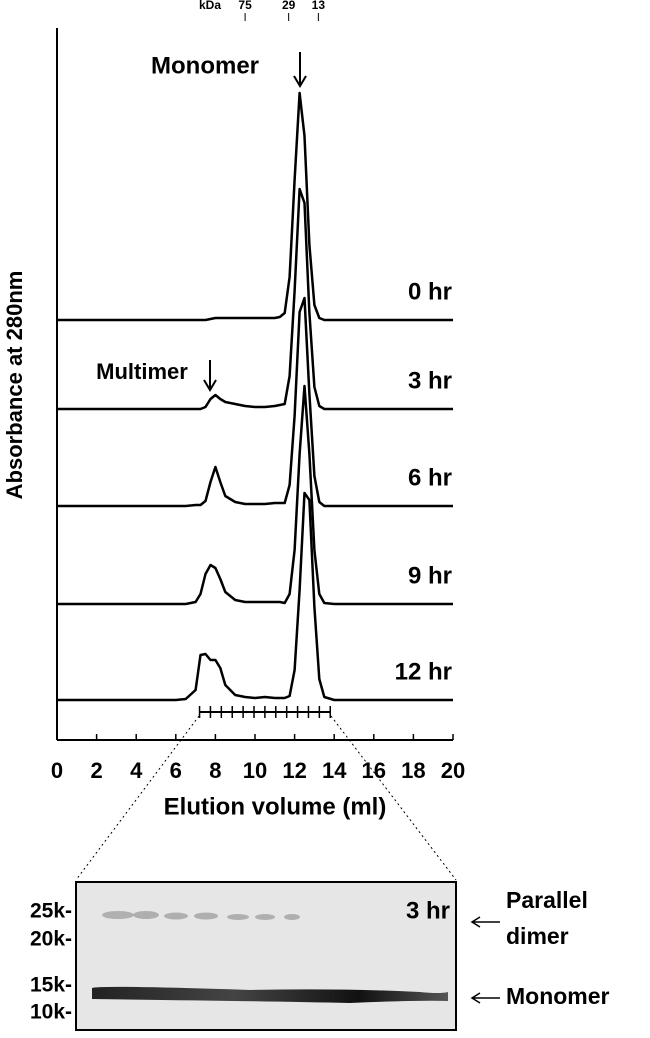  Describe the element at coordinates (430, 575) in the screenshot. I see `trace-label: 9 hr` at that location.